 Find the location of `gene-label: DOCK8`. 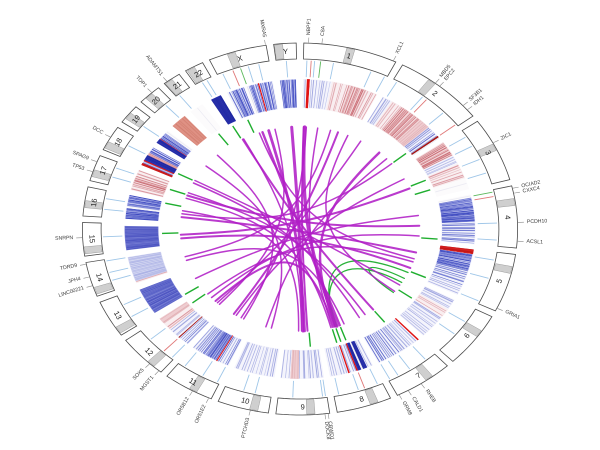

gene-label: DOCK8 is located at coordinates (327, 430).